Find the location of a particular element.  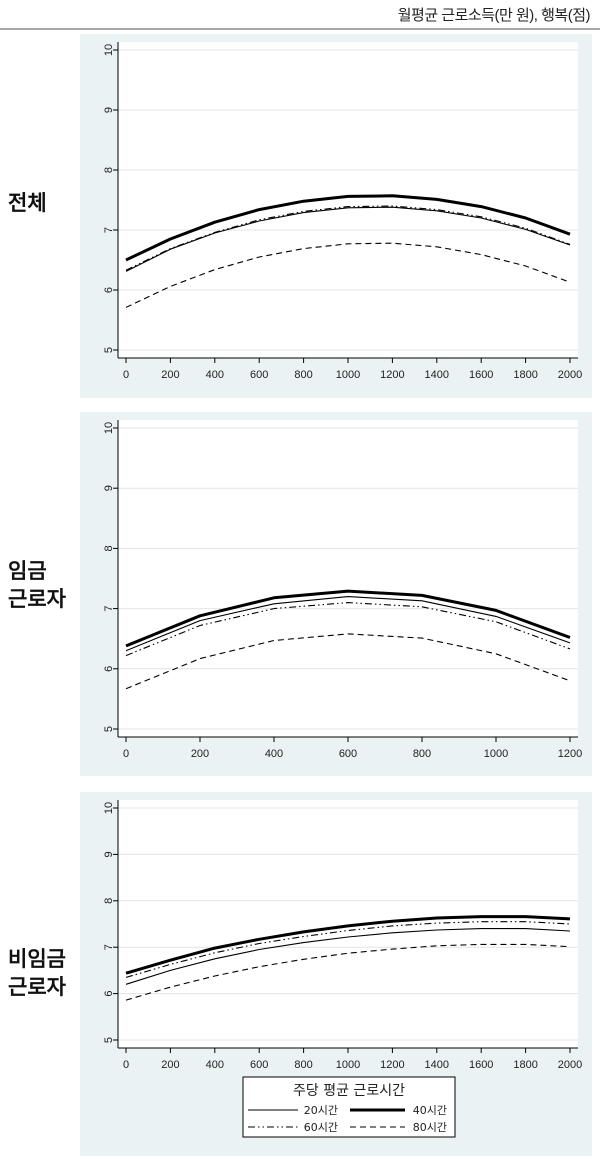

legend-title: 주당 평균 근로시간 is located at coordinates (349, 1091).